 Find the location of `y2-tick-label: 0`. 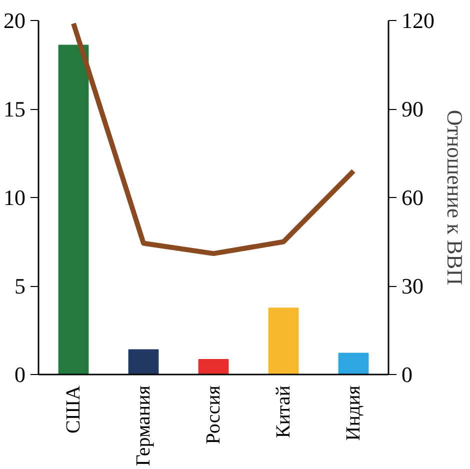

y2-tick-label: 0 is located at coordinates (407, 374).